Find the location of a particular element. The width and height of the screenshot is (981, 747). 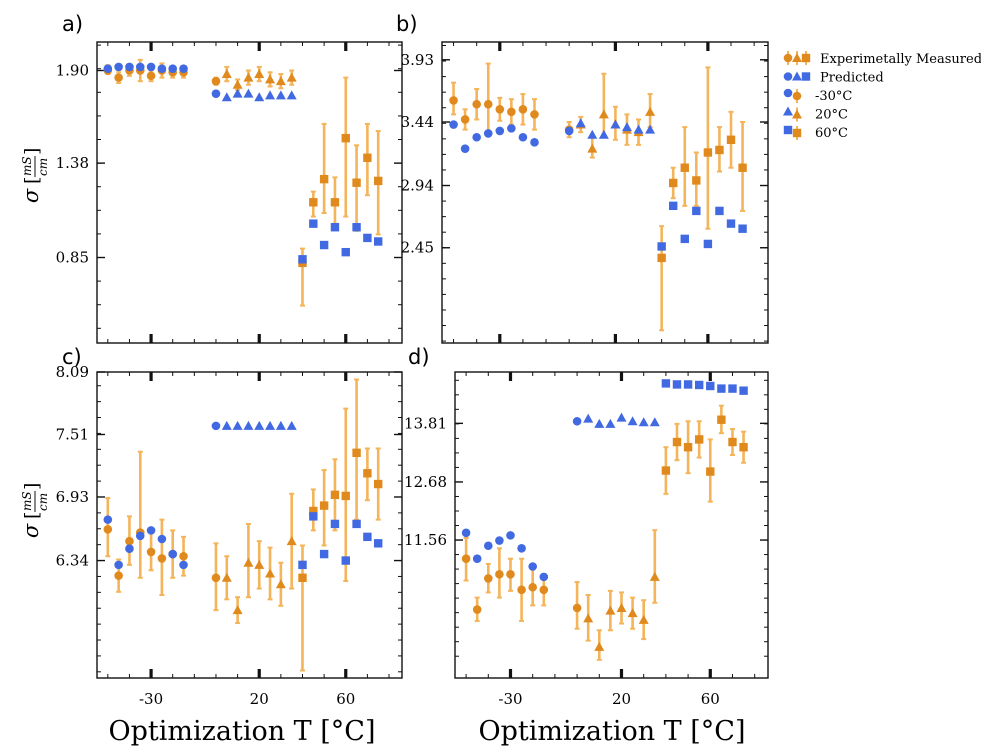

legend-triangle-marker-measured is located at coordinates (797, 114).